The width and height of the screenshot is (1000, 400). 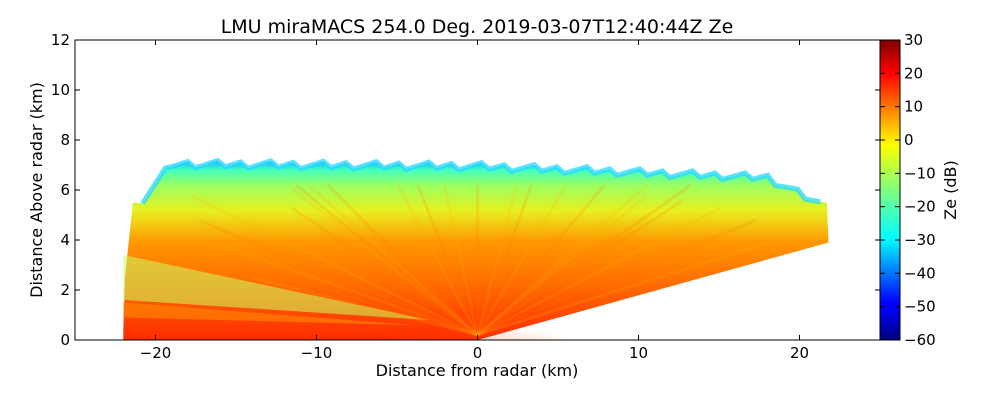 I want to click on echo-core, so click(x=477, y=300).